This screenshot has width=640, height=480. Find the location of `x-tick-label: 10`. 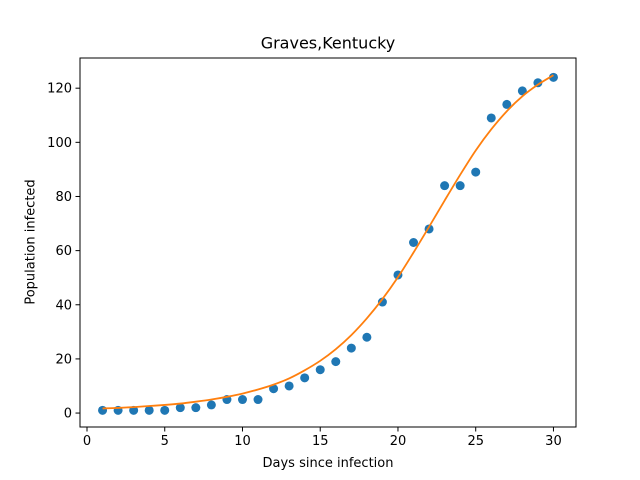

x-tick-label: 10 is located at coordinates (242, 441).